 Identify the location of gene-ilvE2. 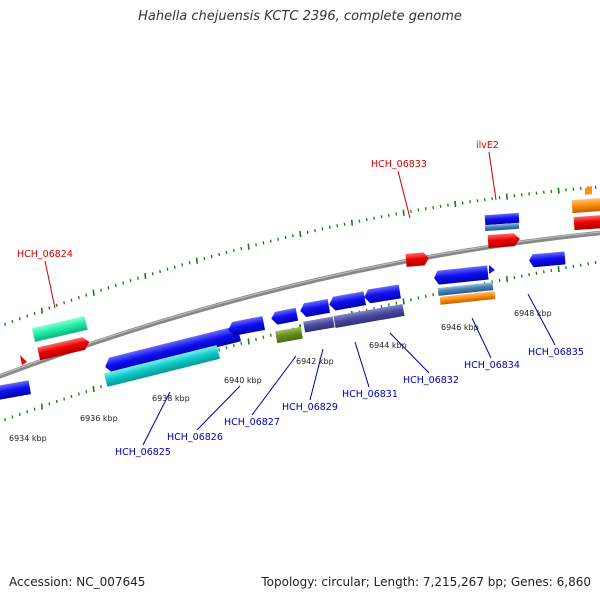
(504, 241).